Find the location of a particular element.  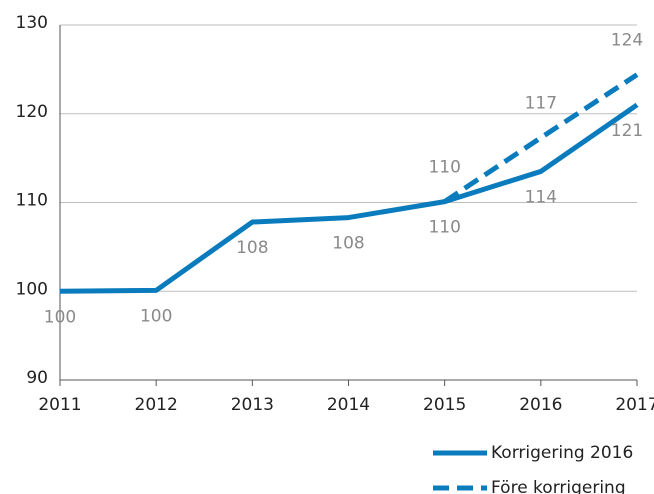

line-series is located at coordinates (541, 138).